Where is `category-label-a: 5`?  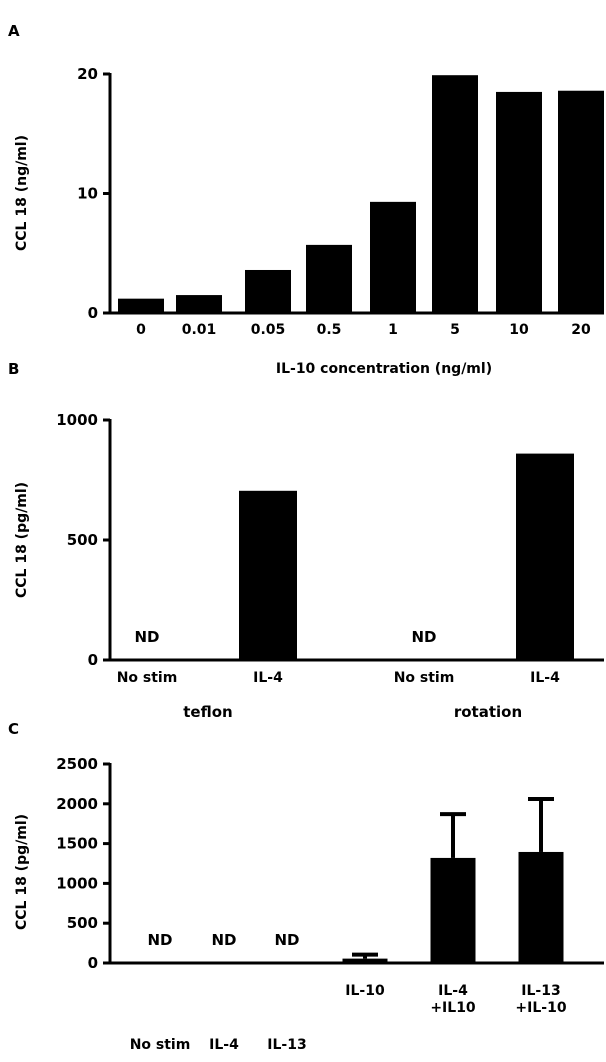
category-label-a: 5 is located at coordinates (455, 330).